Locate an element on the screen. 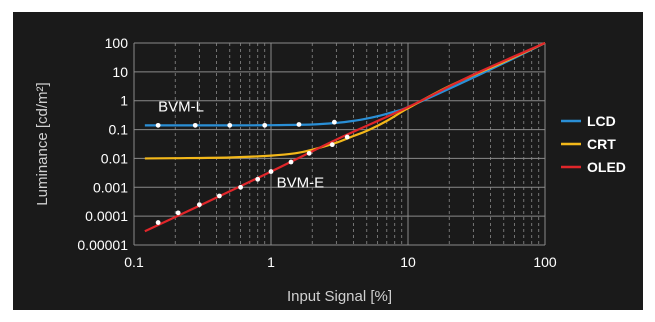 Image resolution: width=655 pixels, height=322 pixels. legend: LCD CRT OLED is located at coordinates (593, 144).